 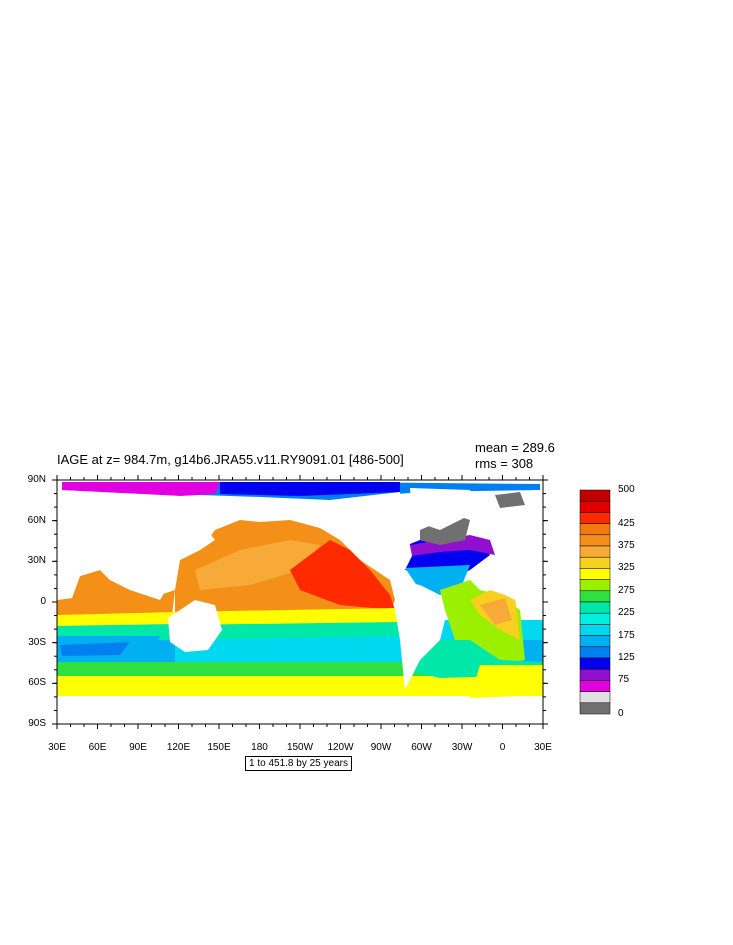 What do you see at coordinates (36, 479) in the screenshot?
I see `lat-label: 90N` at bounding box center [36, 479].